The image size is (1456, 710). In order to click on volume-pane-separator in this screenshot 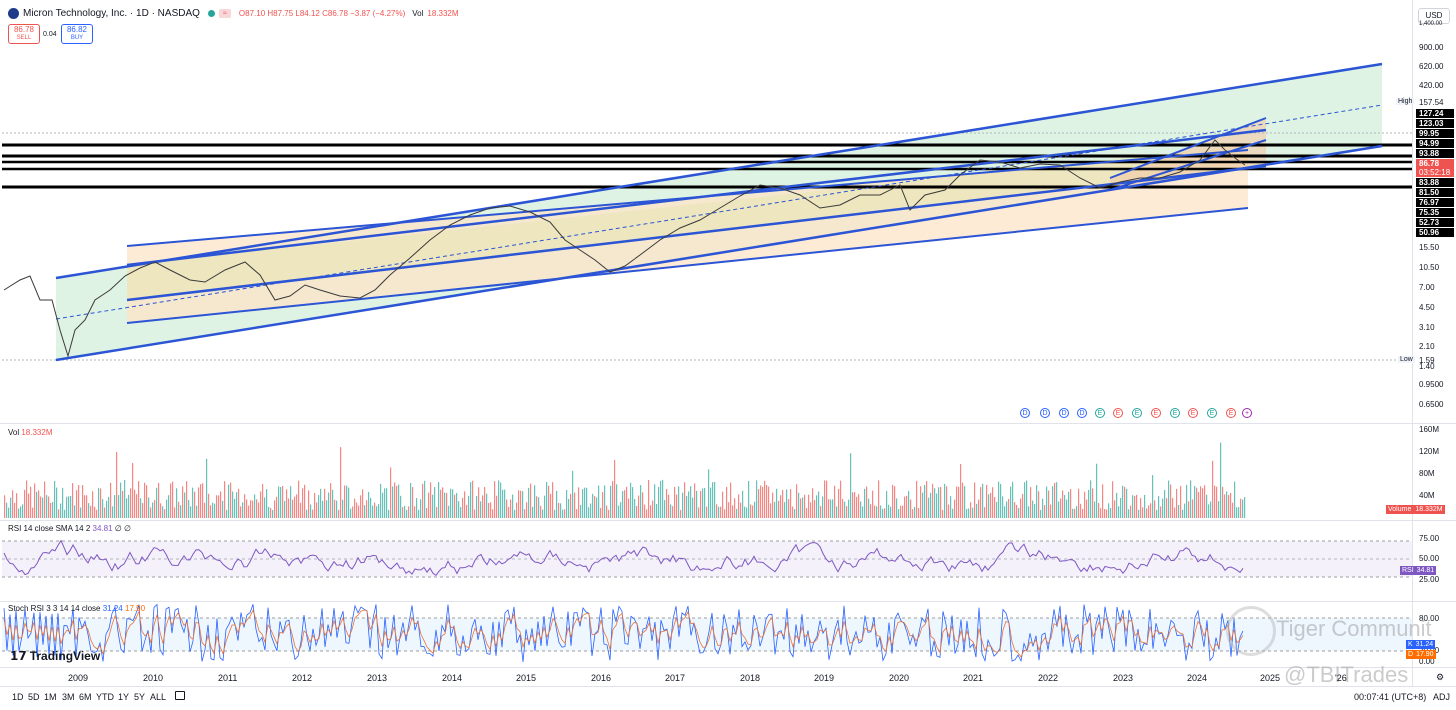, I will do `click(728, 423)`.